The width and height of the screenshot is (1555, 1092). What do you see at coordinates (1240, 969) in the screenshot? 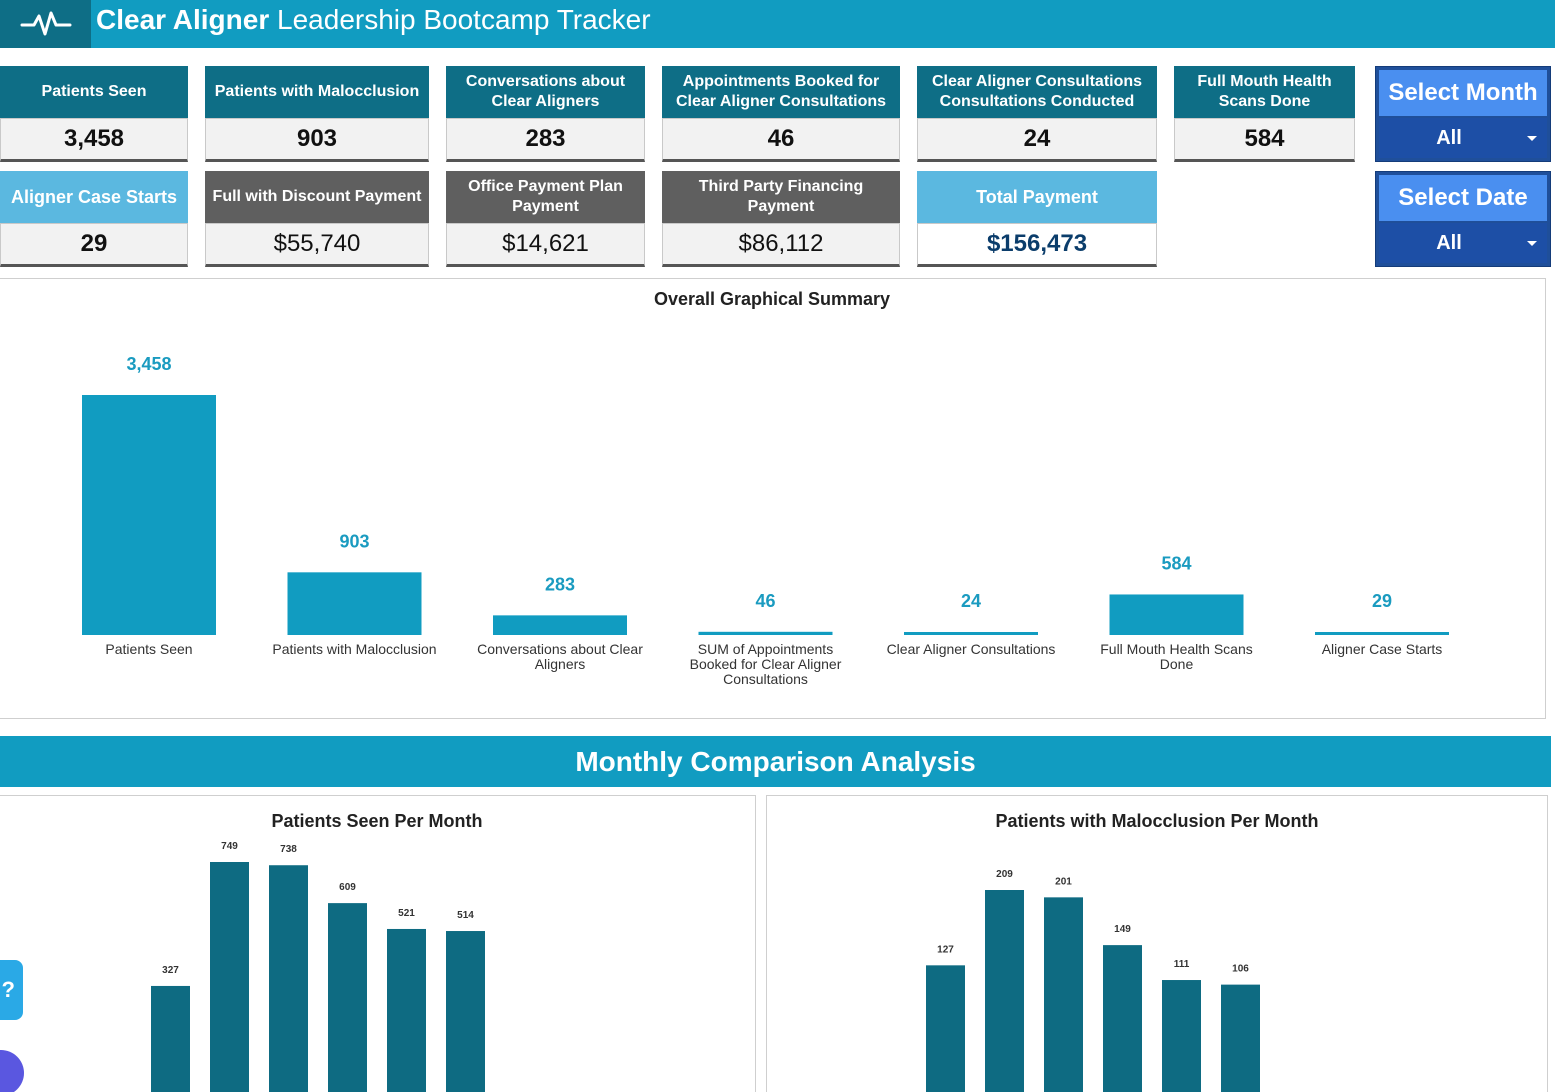
I see `monthly-bar-value-label: 106` at bounding box center [1240, 969].